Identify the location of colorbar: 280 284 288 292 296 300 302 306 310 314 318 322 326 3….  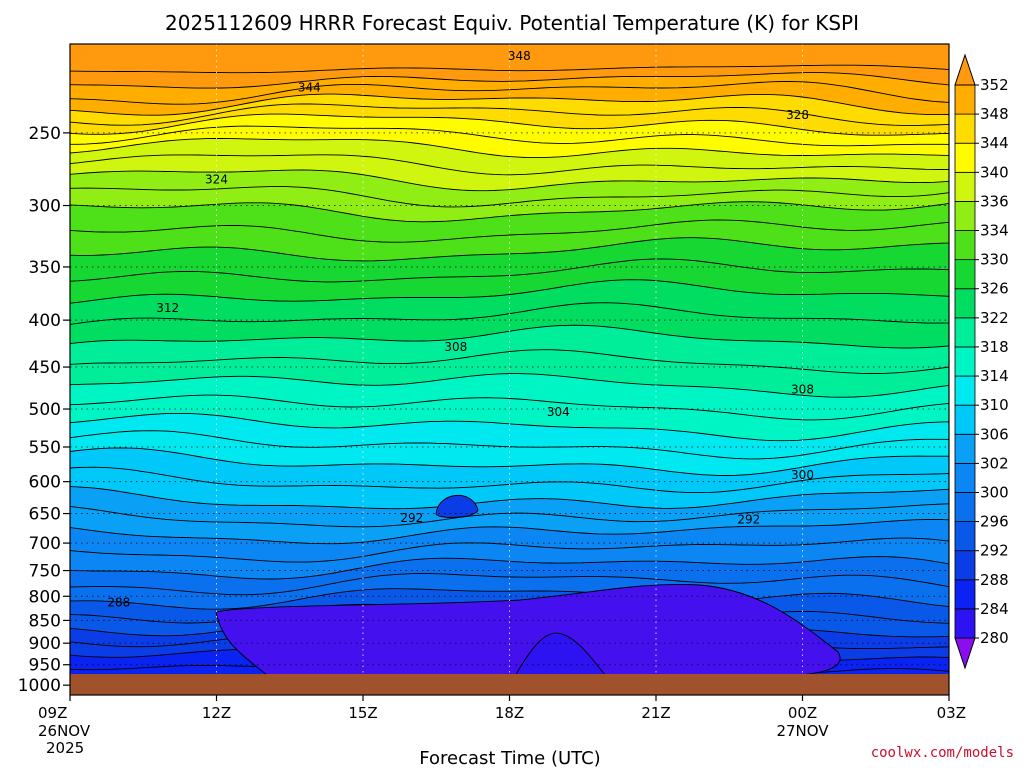
(981, 361).